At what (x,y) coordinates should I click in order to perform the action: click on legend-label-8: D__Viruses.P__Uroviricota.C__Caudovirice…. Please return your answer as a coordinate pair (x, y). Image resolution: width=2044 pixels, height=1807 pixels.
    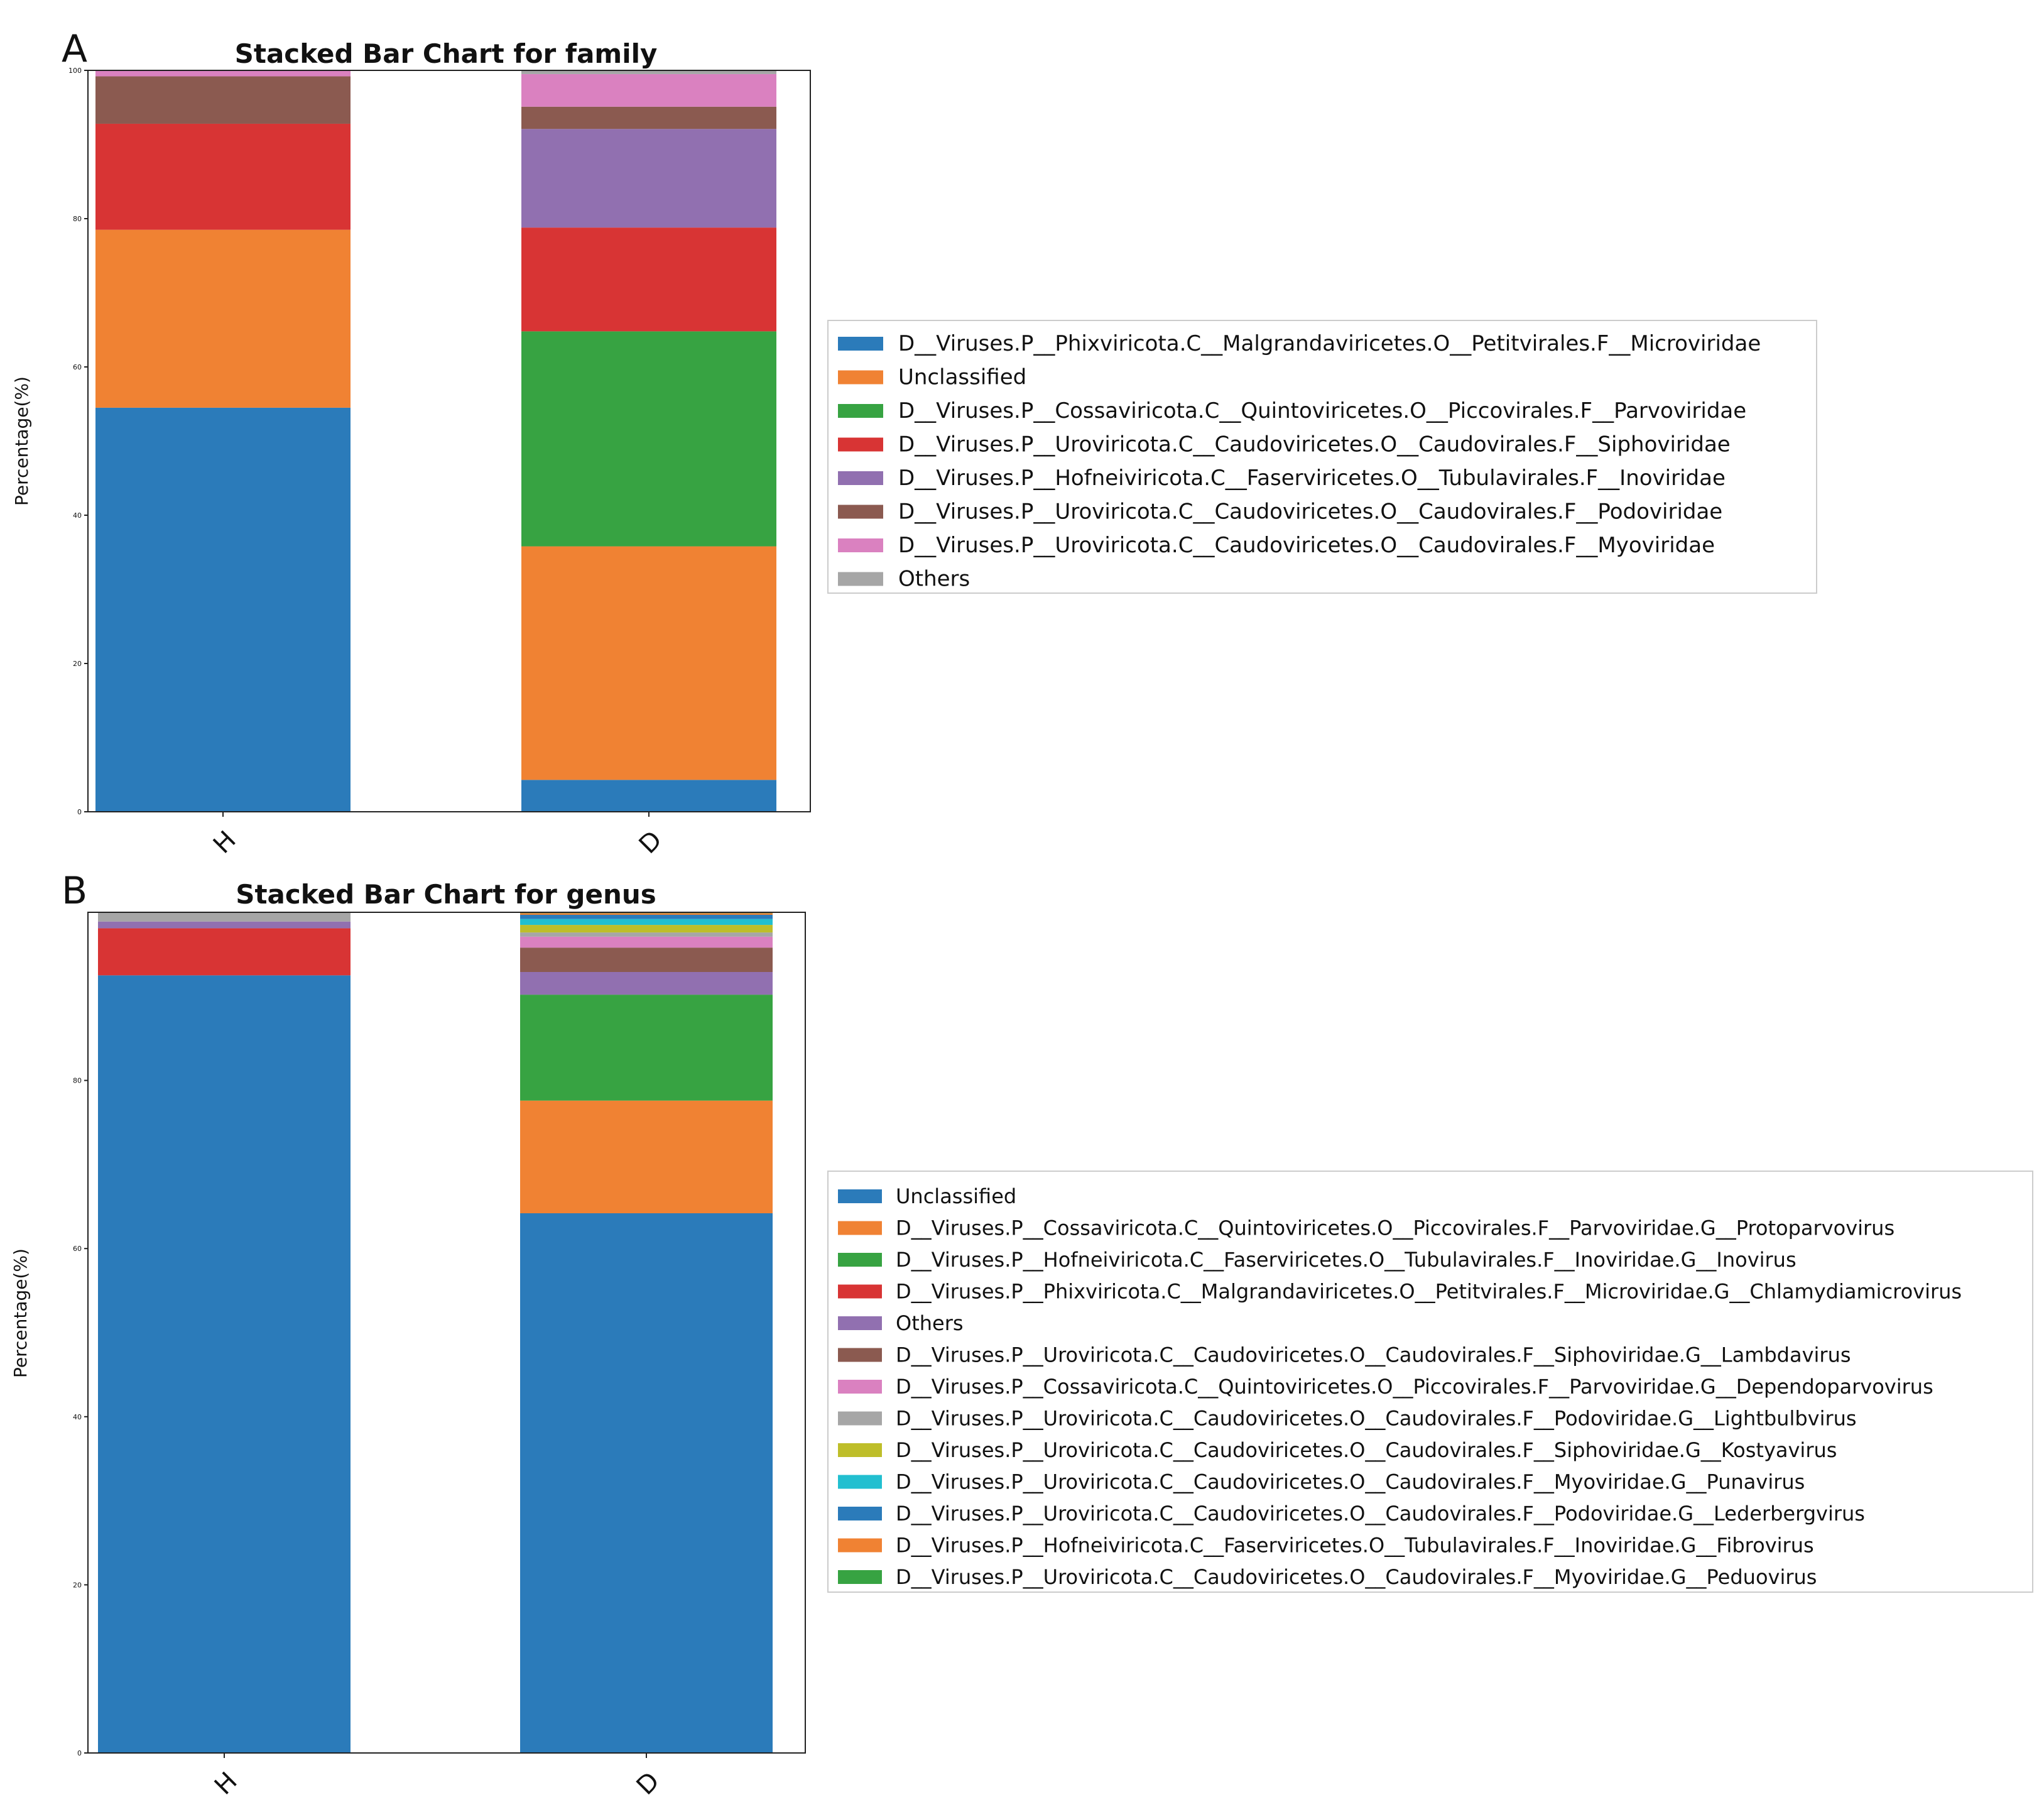
    Looking at the image, I should click on (1366, 1450).